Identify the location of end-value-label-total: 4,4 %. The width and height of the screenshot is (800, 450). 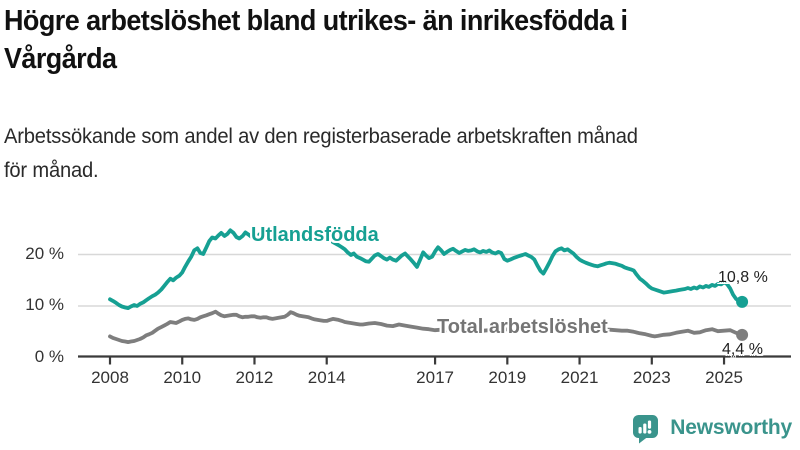
(742, 349).